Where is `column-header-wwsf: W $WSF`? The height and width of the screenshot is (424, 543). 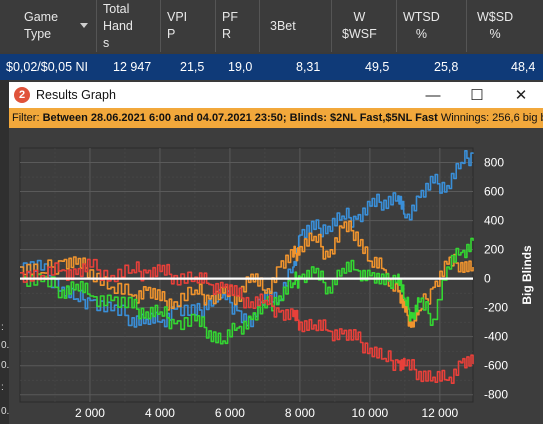
column-header-wwsf: W $WSF is located at coordinates (364, 26).